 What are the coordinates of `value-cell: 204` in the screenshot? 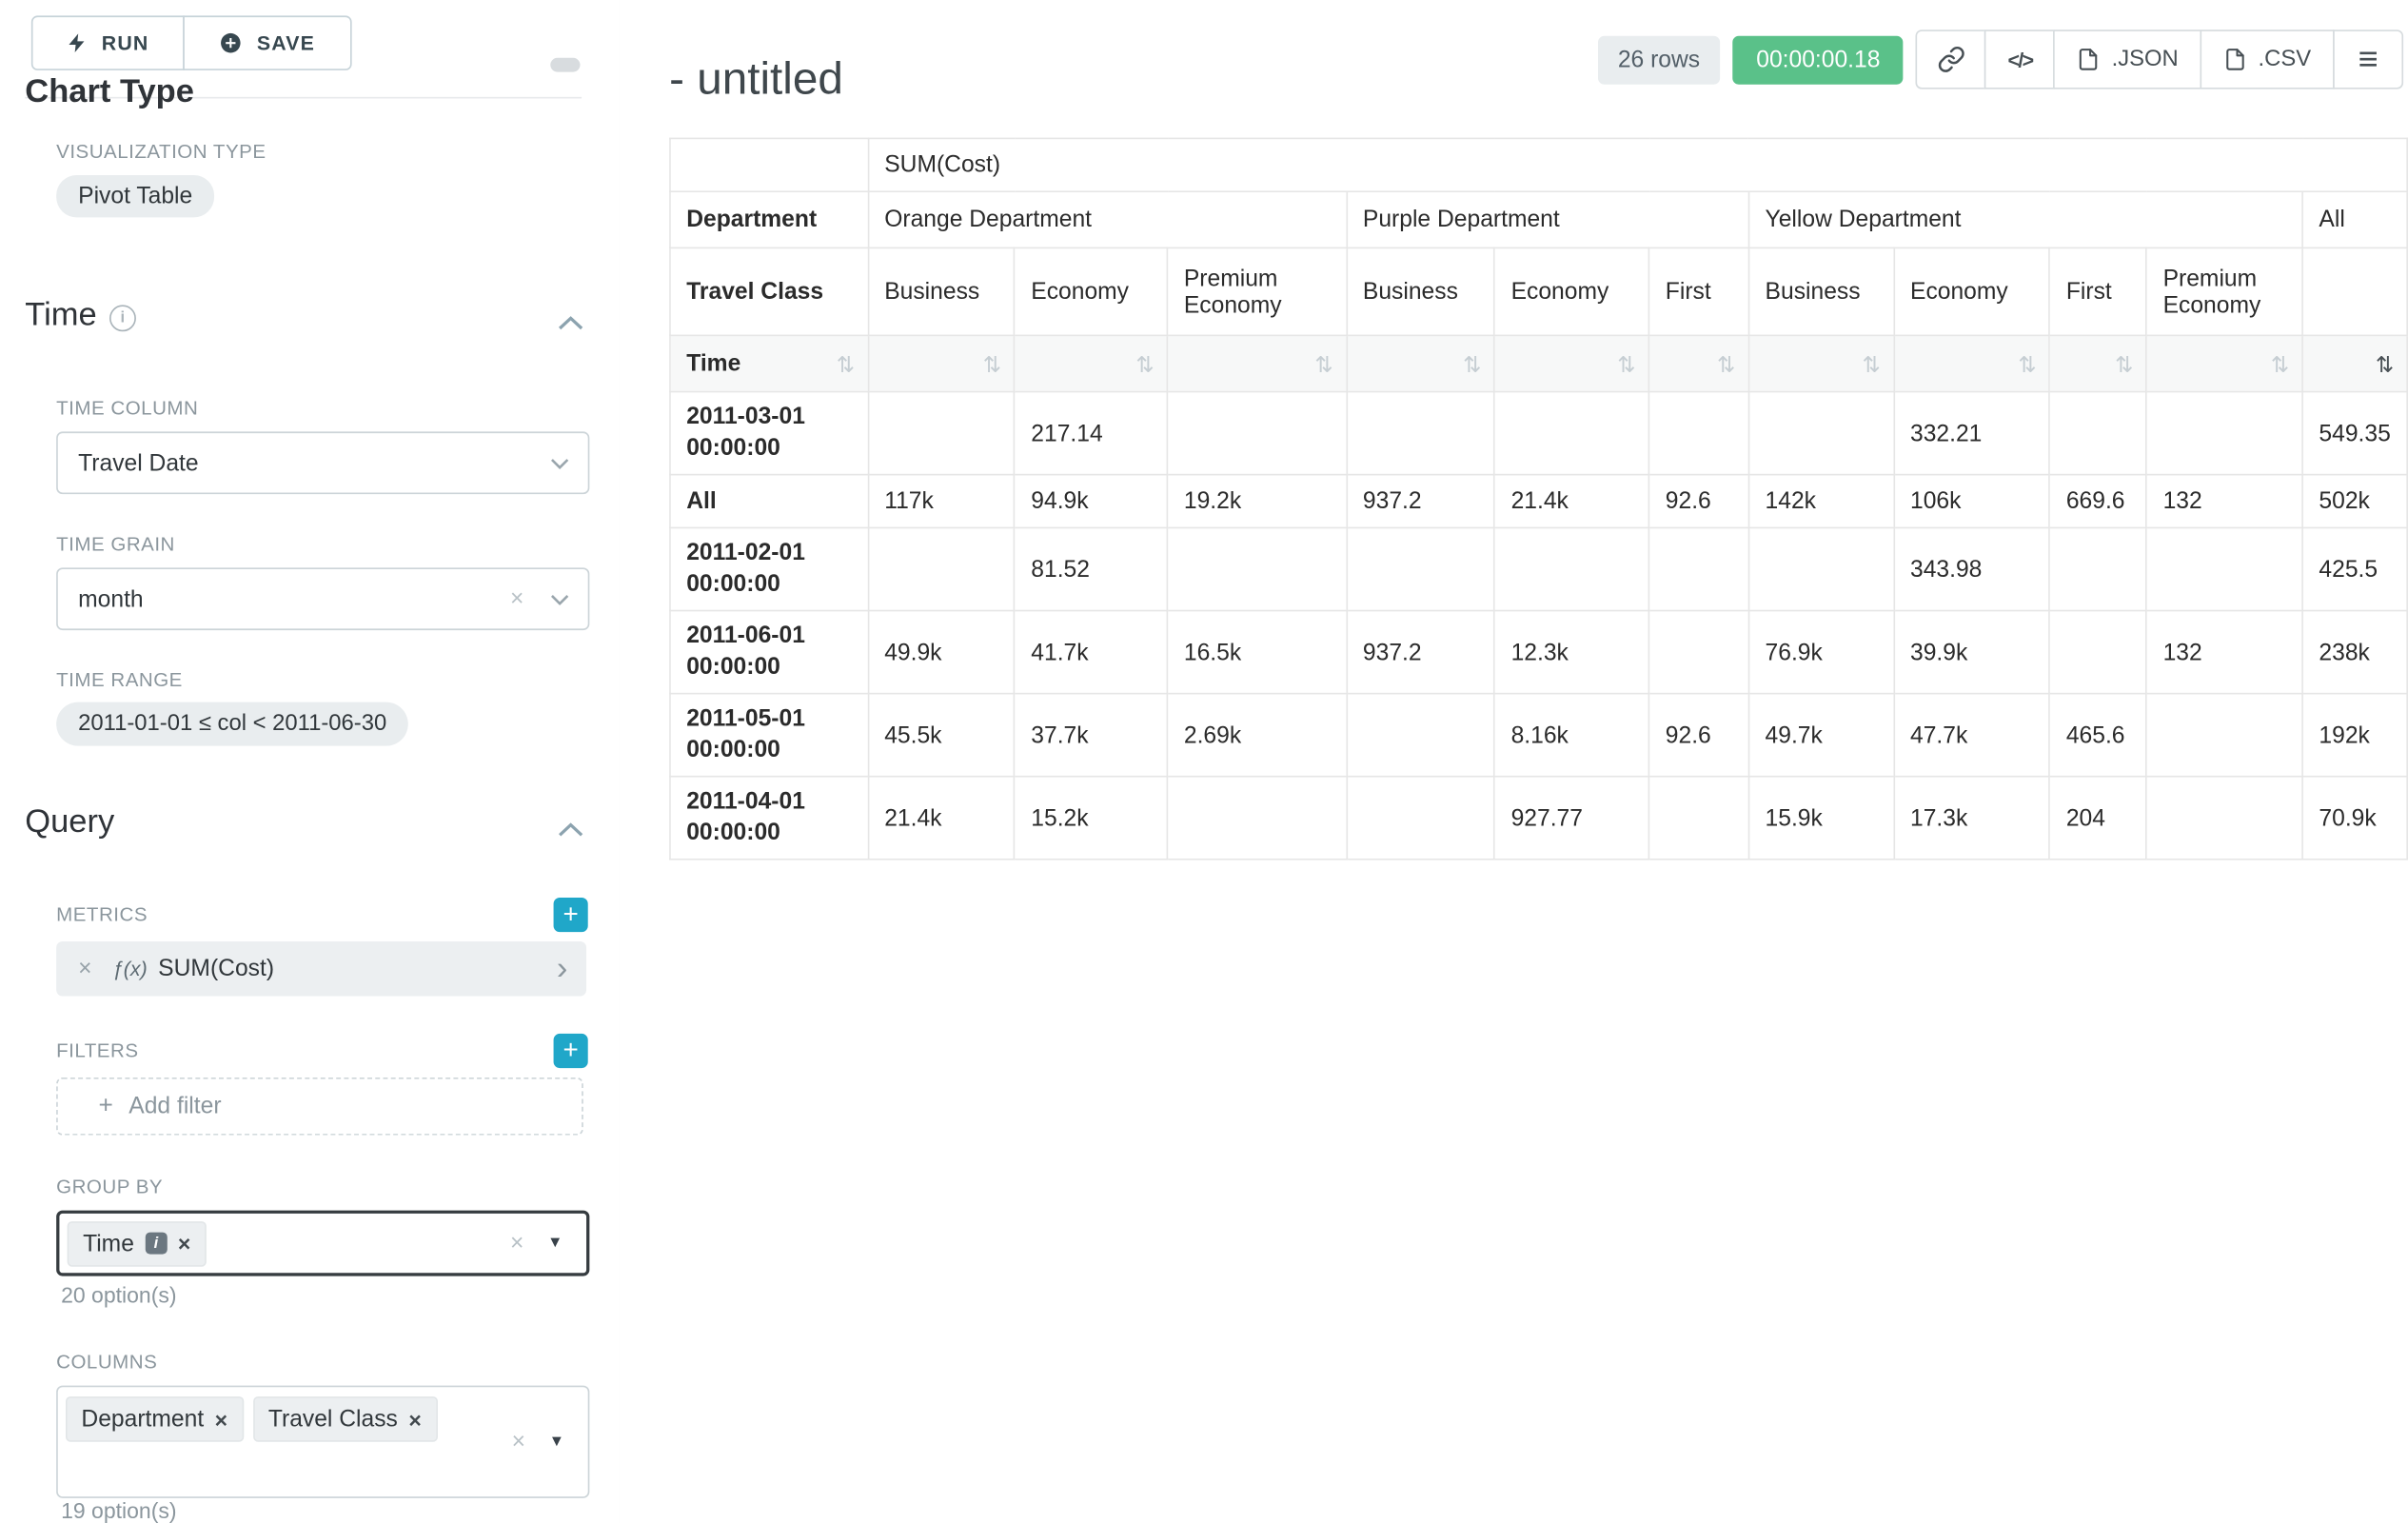 It's located at (2098, 818).